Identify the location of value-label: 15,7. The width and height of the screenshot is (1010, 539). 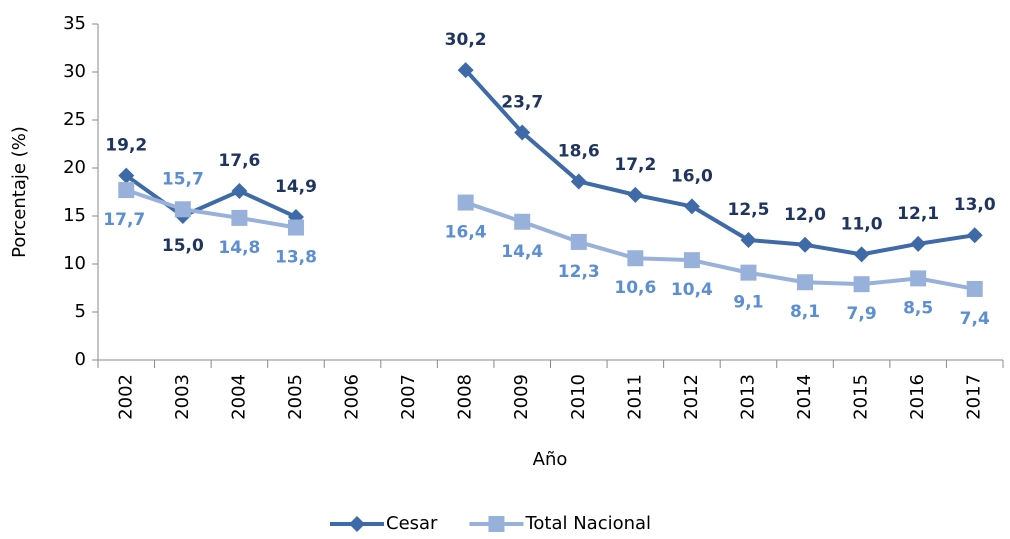
(183, 179).